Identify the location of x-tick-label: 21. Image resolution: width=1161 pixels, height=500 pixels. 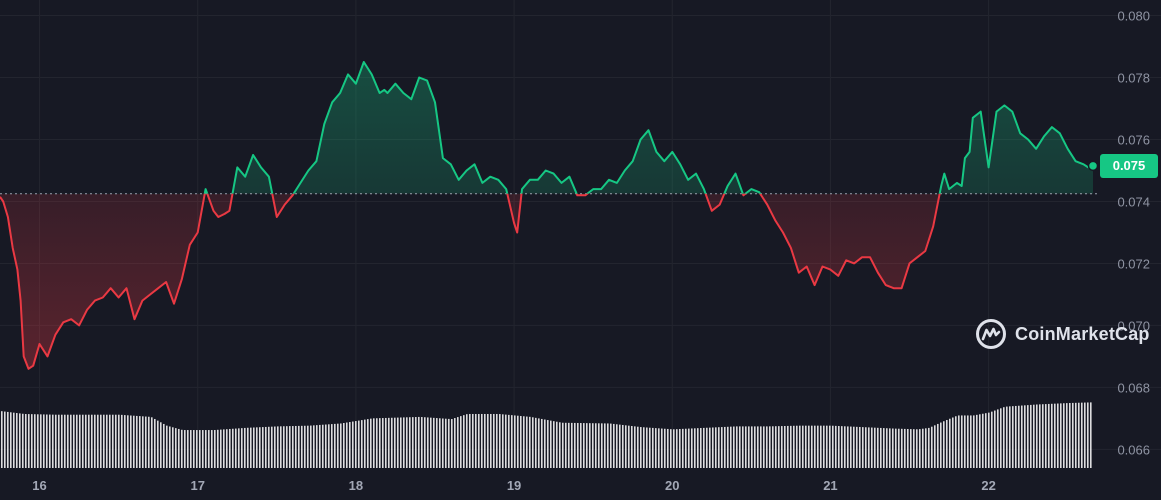
(830, 485).